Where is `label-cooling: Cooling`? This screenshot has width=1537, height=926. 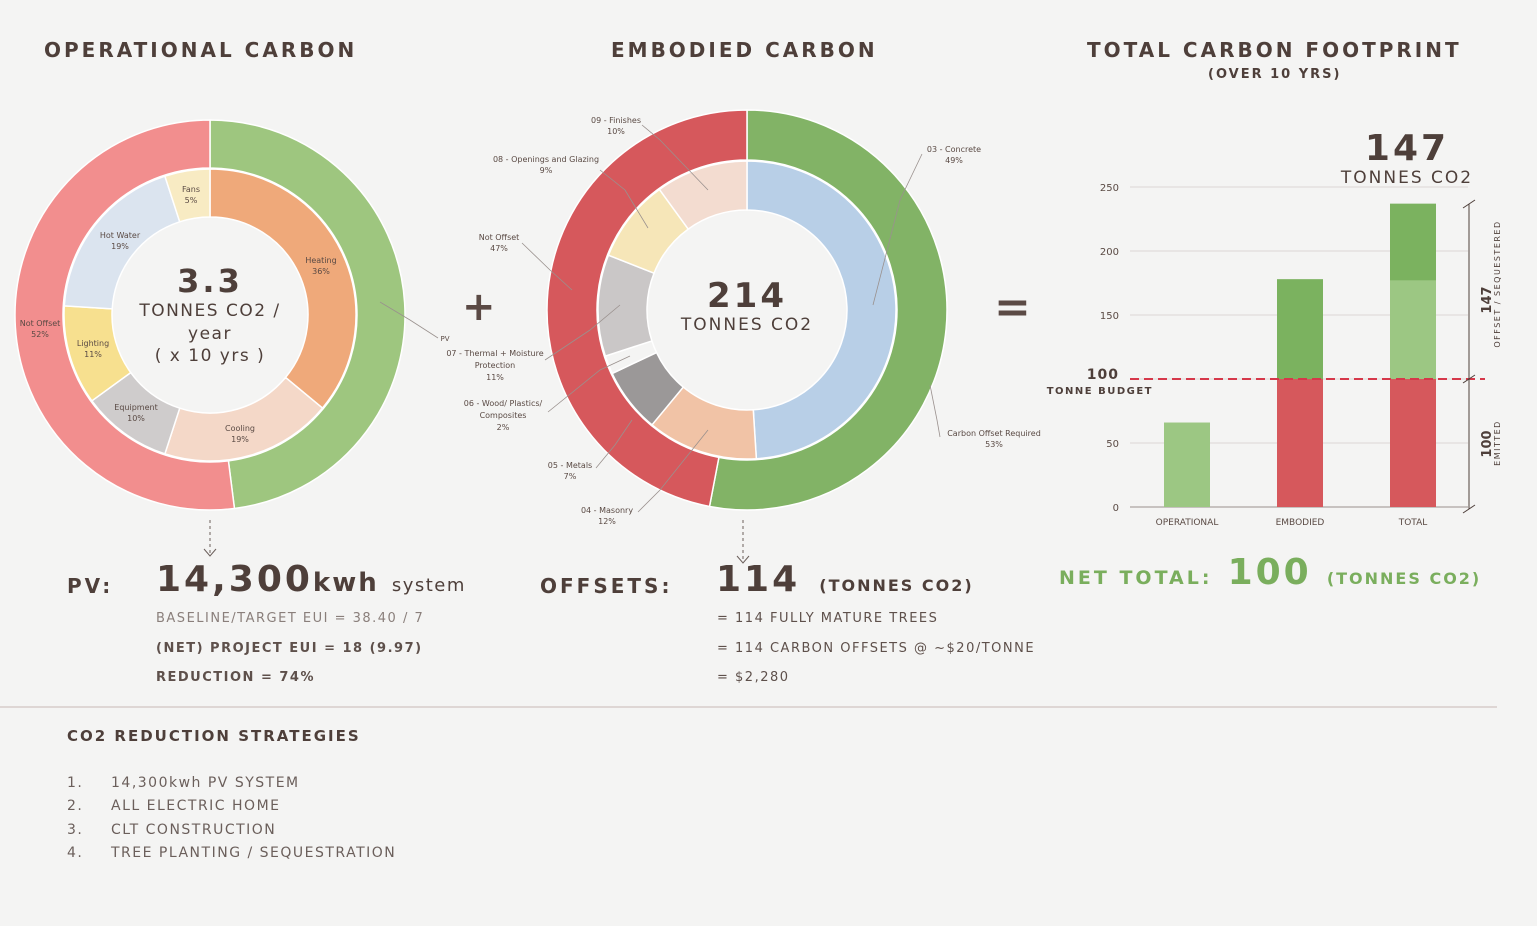
label-cooling: Cooling is located at coordinates (240, 428).